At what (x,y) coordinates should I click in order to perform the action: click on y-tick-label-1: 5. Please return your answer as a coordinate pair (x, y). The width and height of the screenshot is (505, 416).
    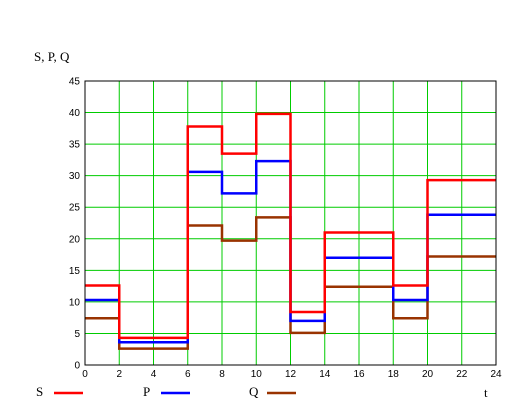
    Looking at the image, I should click on (77, 334).